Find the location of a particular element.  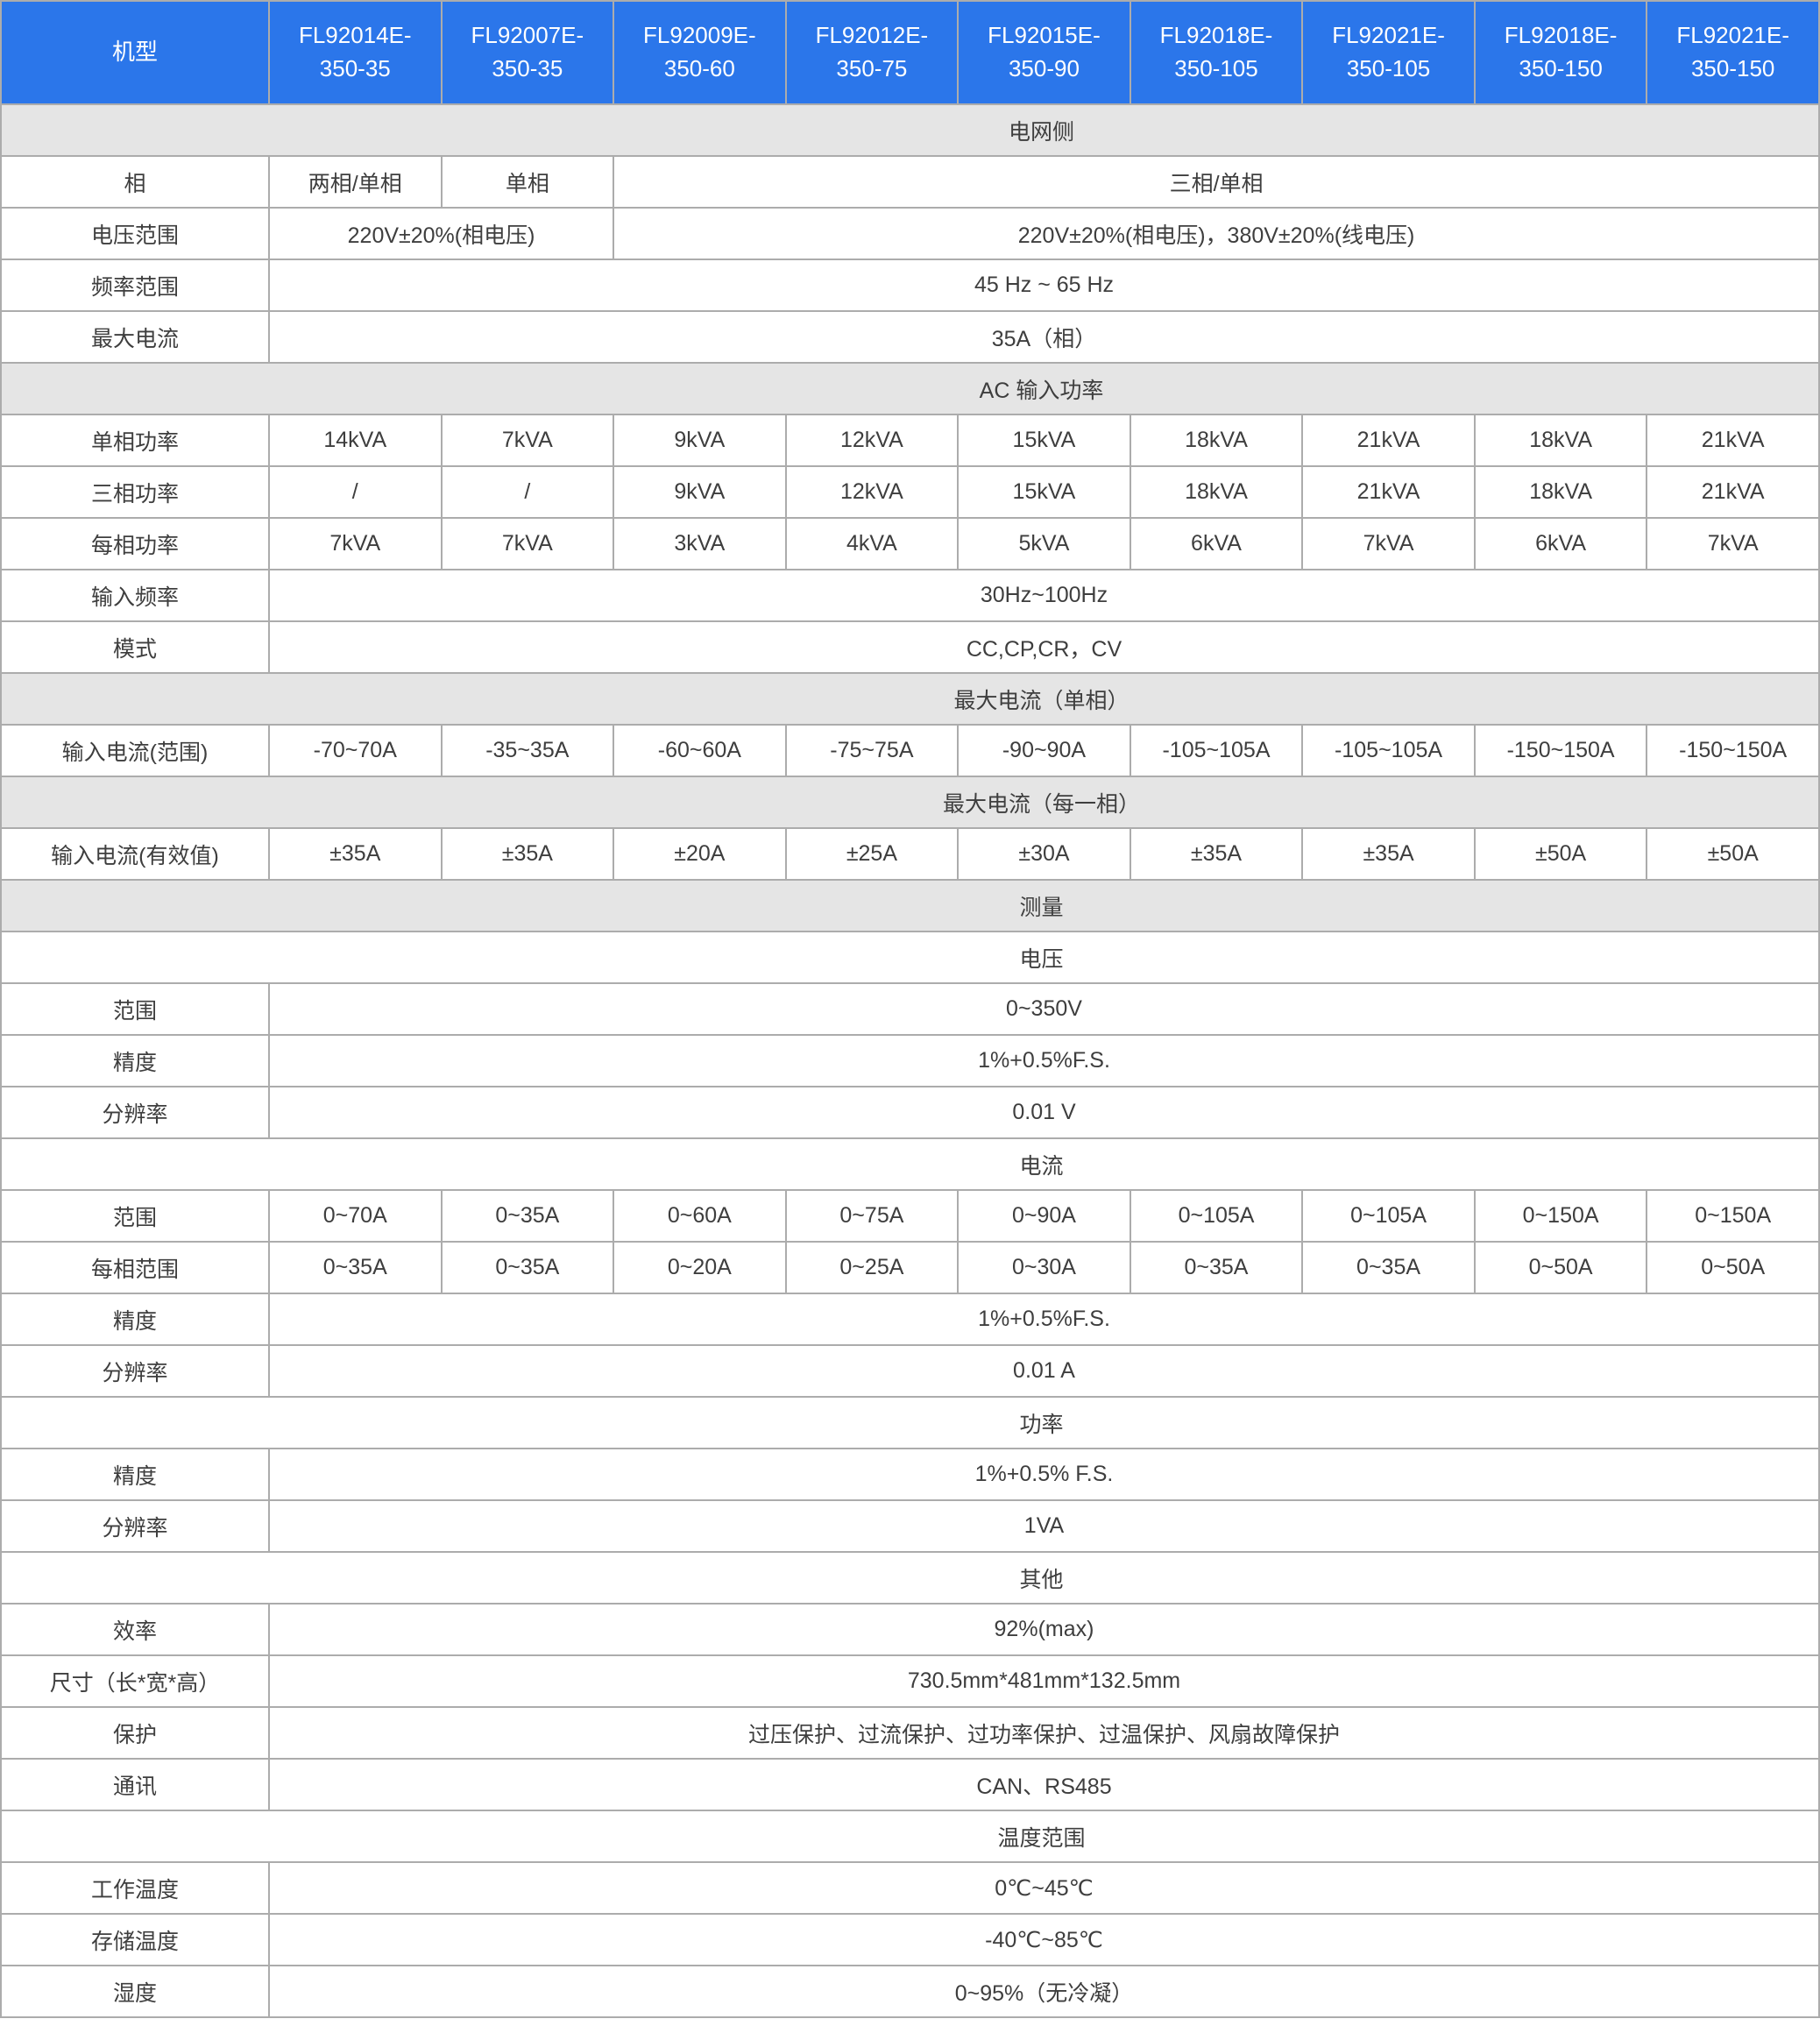

value-cell: 30Hz~100Hz is located at coordinates (1044, 595).